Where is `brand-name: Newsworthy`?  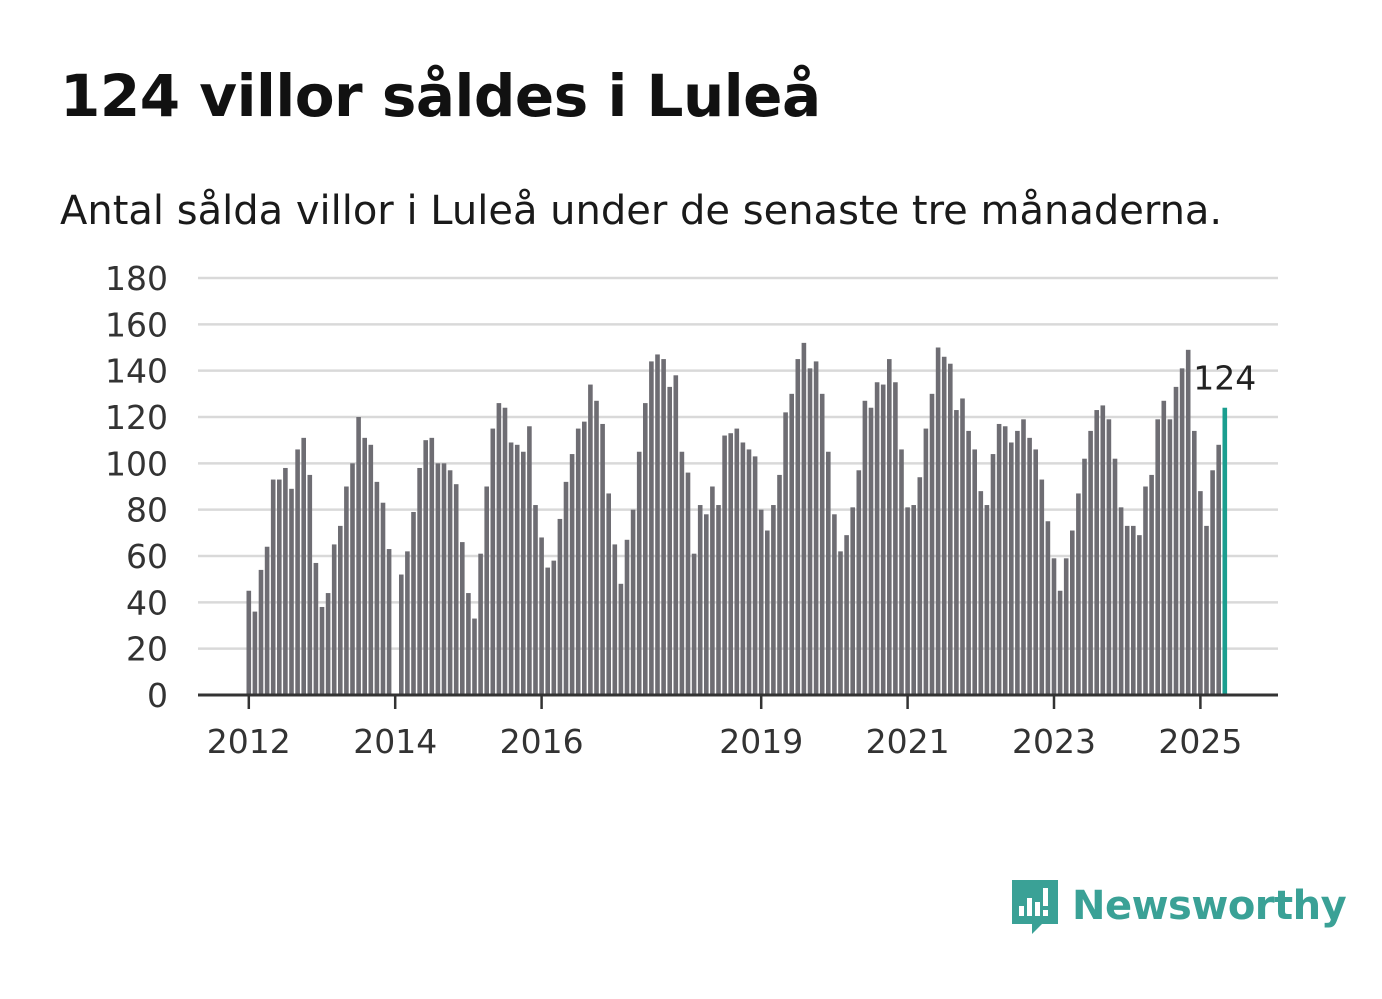
brand-name: Newsworthy is located at coordinates (1209, 906).